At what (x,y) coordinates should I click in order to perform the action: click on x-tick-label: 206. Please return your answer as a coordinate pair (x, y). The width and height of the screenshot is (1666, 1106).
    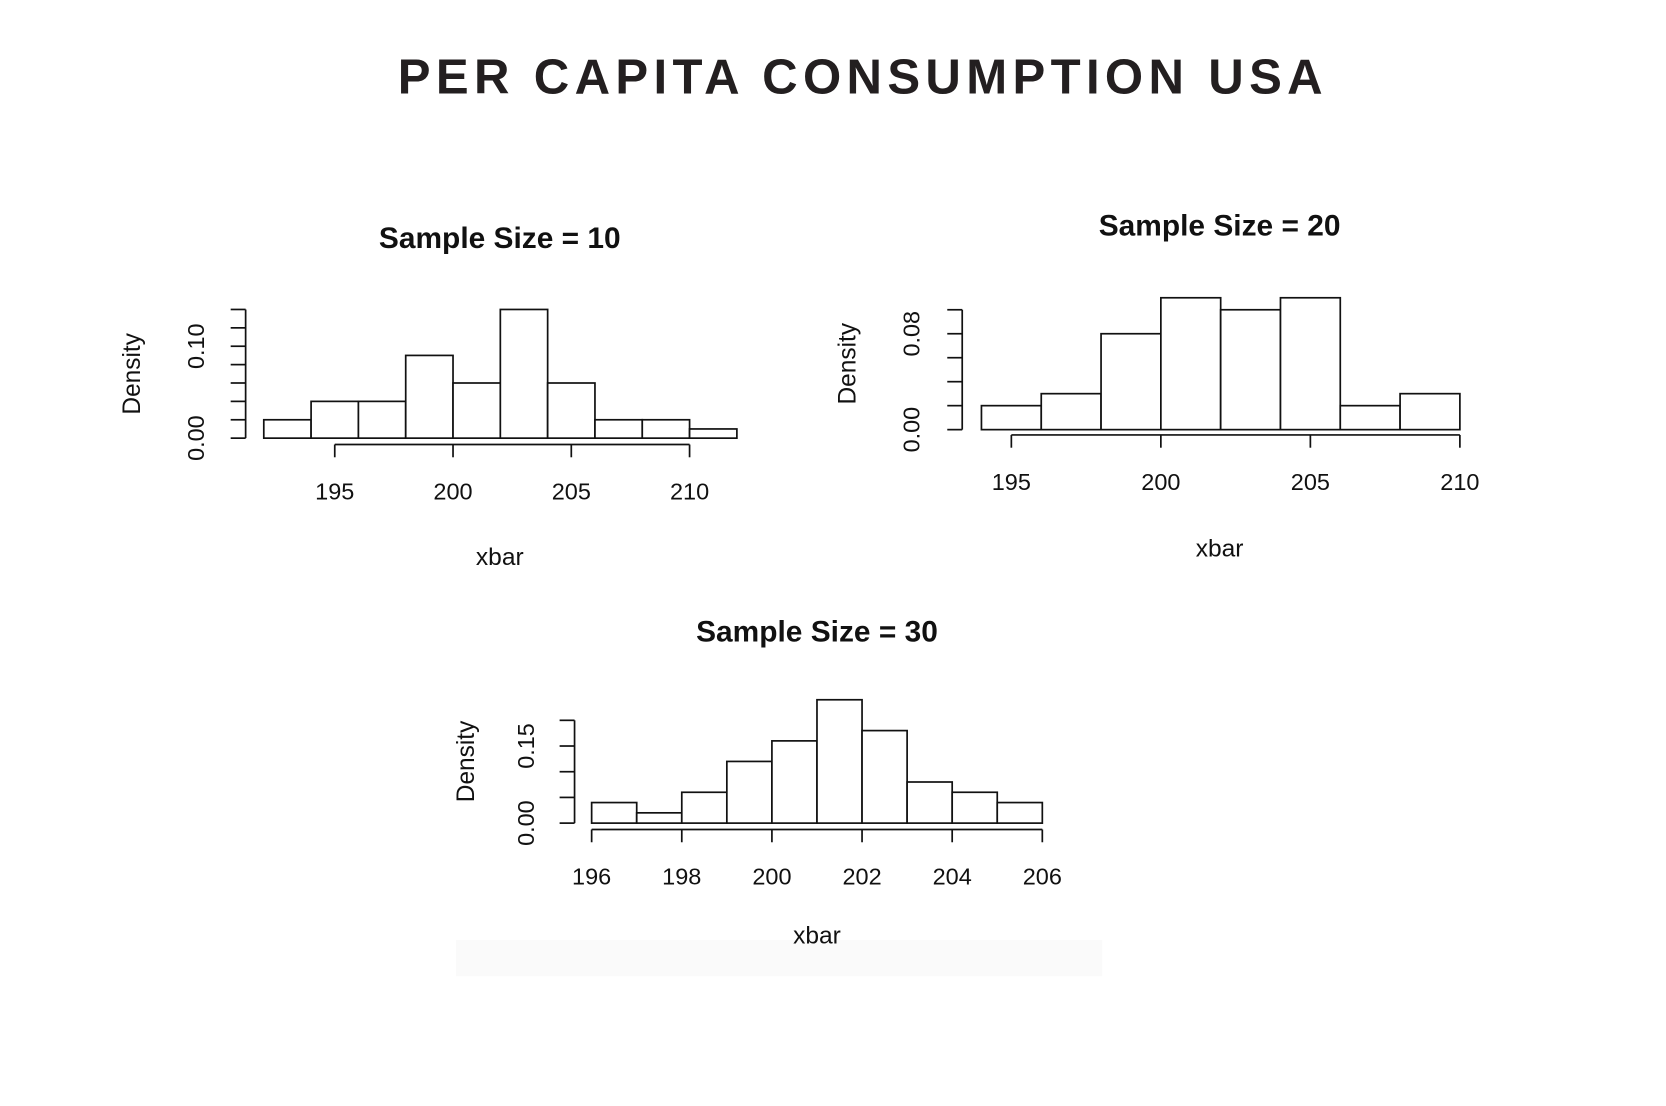
    Looking at the image, I should click on (1042, 877).